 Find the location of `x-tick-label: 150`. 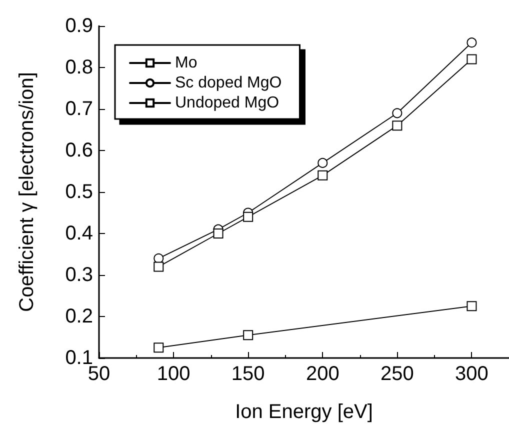

x-tick-label: 150 is located at coordinates (248, 374).